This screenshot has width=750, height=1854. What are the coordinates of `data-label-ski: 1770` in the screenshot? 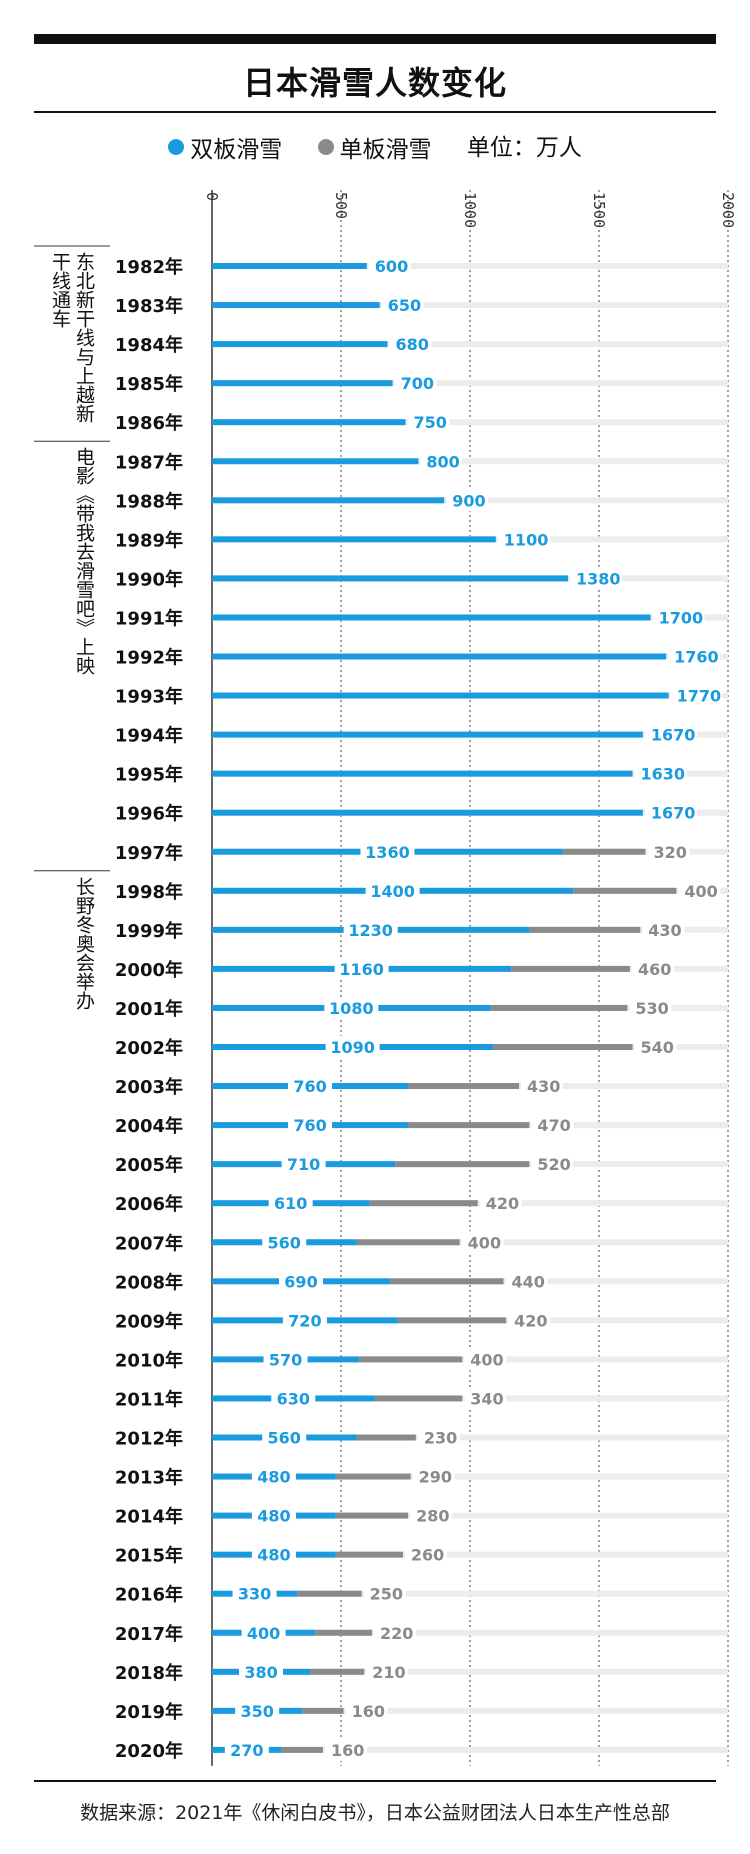 It's located at (699, 696).